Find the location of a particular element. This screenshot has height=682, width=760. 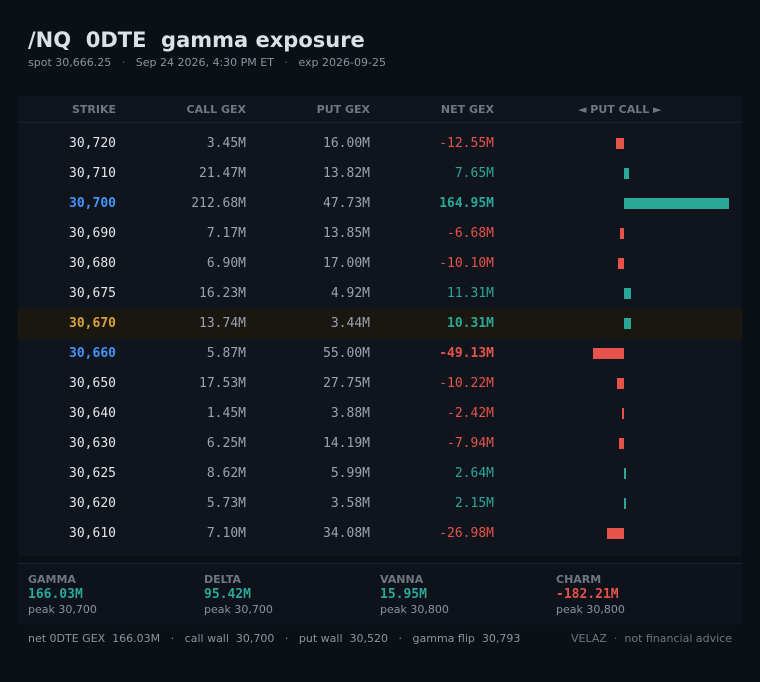

net-gex-cell: -12.55M is located at coordinates (466, 143).